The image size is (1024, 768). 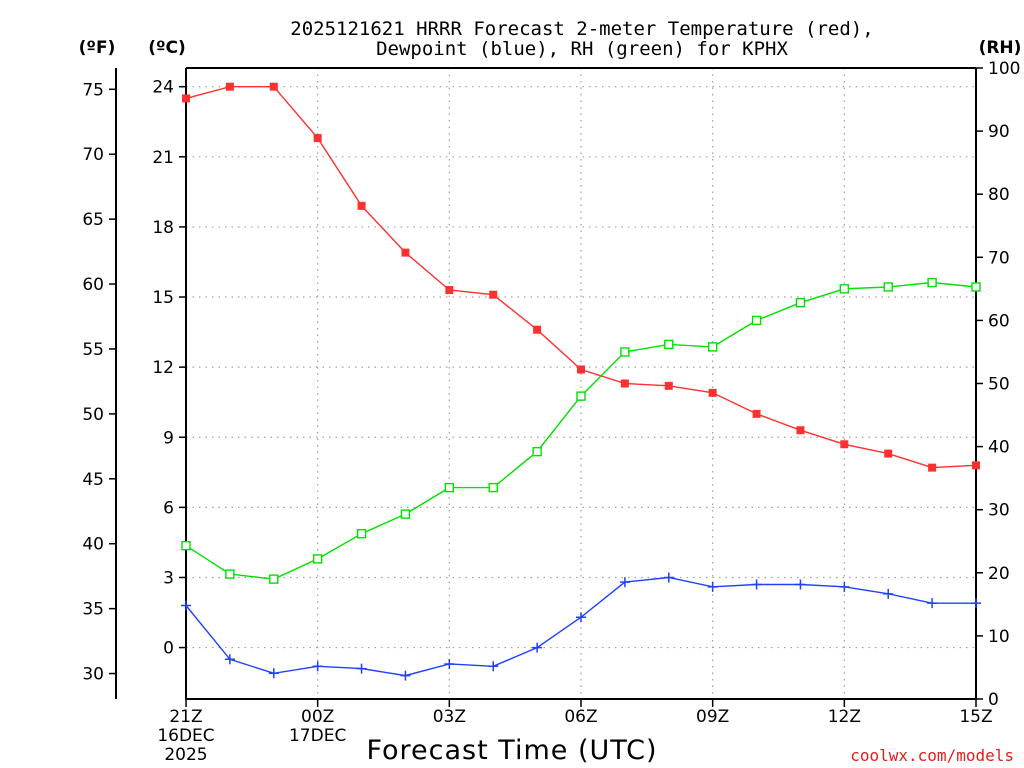 I want to click on fahrenheit-tick-label: 40, so click(x=93, y=545).